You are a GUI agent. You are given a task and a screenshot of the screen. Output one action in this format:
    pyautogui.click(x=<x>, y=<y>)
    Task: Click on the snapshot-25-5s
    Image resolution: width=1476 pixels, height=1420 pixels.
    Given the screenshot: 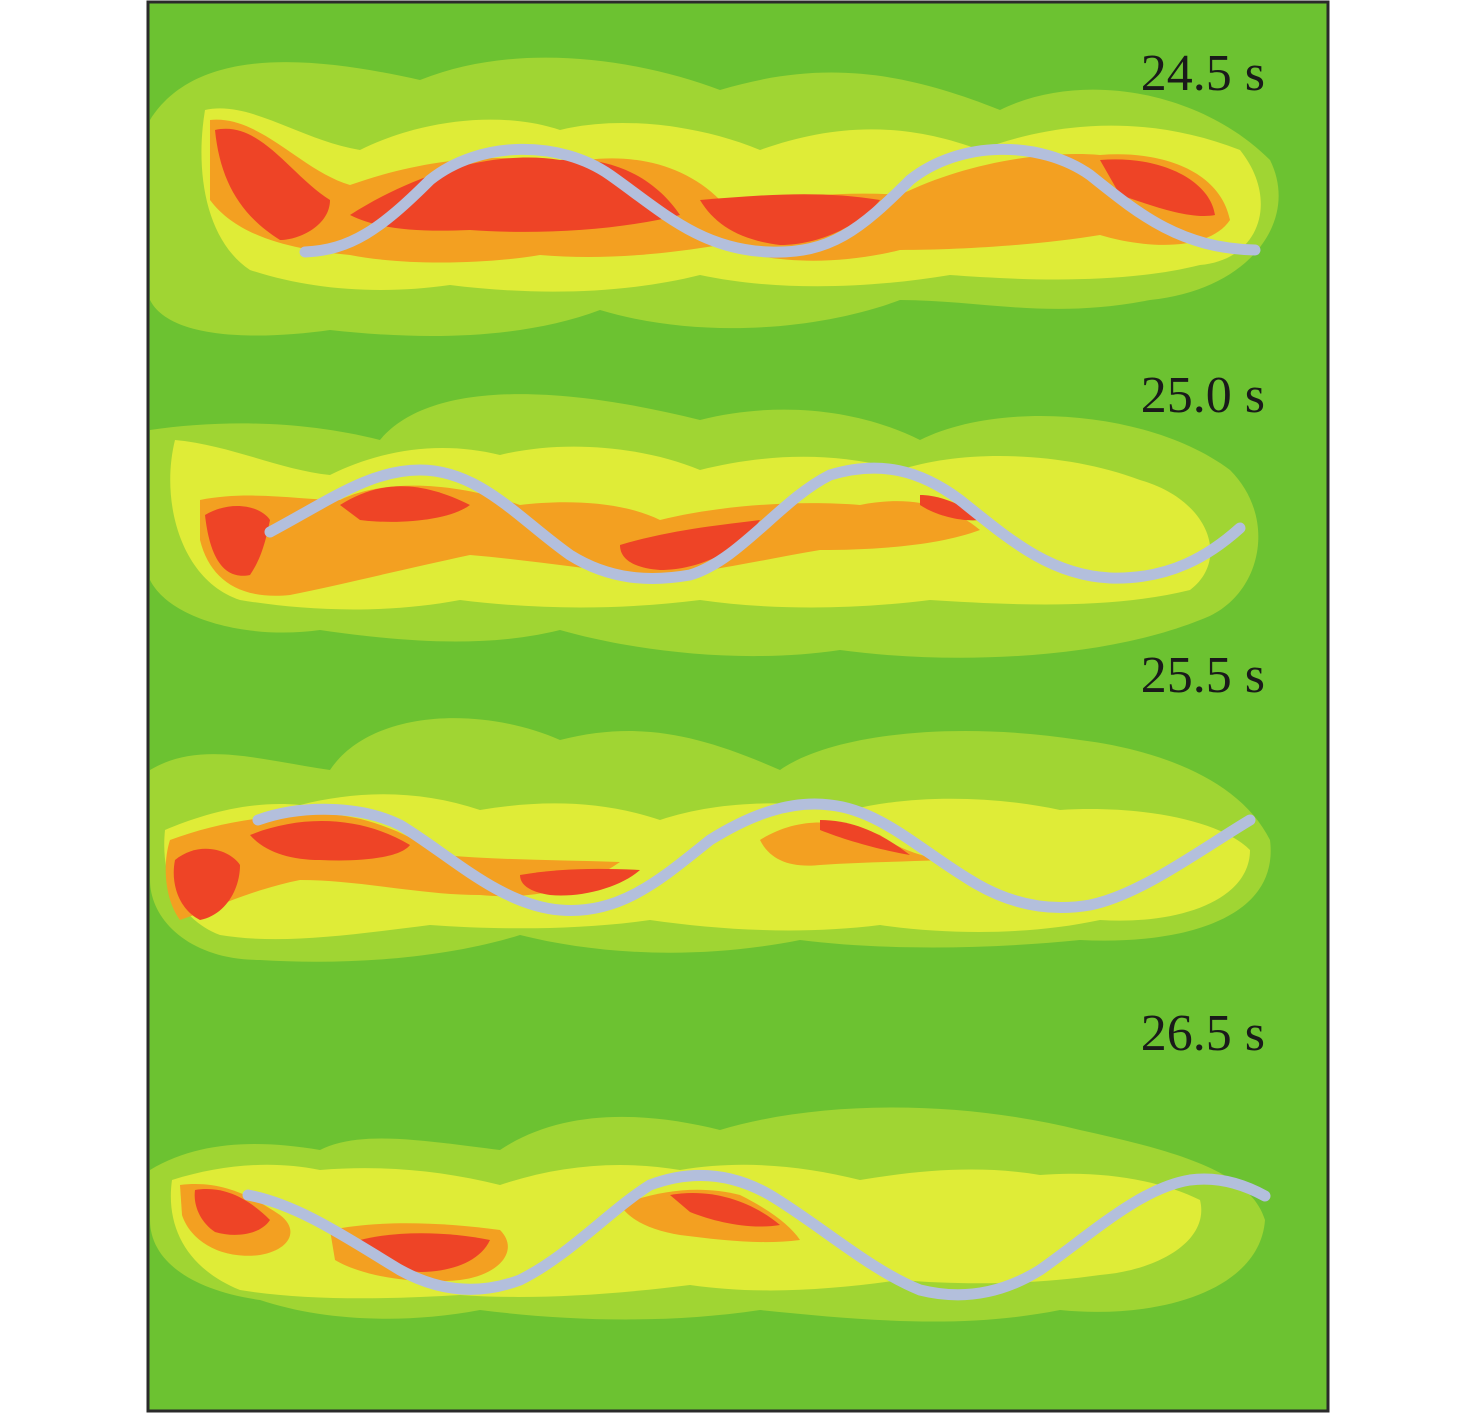 What is the action you would take?
    pyautogui.click(x=710, y=840)
    